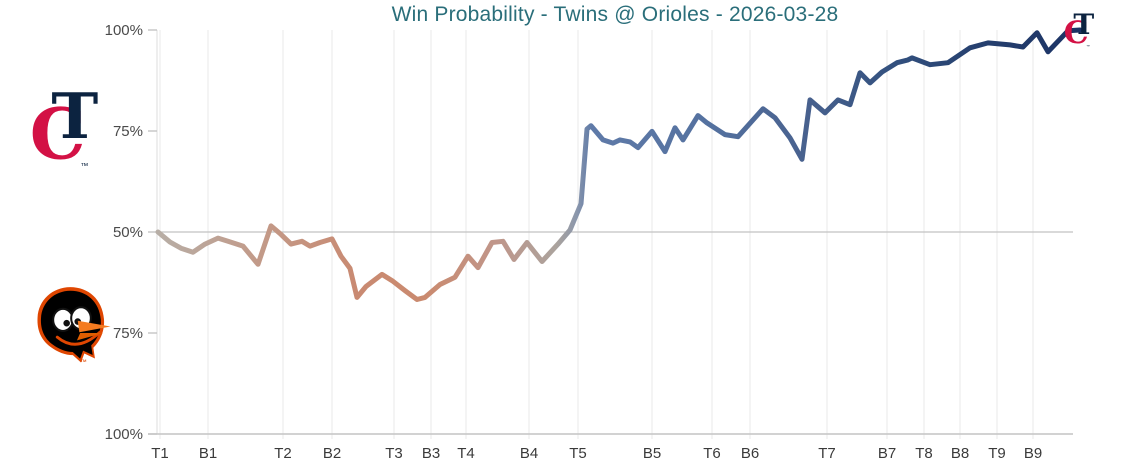 This screenshot has height=475, width=1147. What do you see at coordinates (83, 362) in the screenshot?
I see `orioles-logo-trademark: ™` at bounding box center [83, 362].